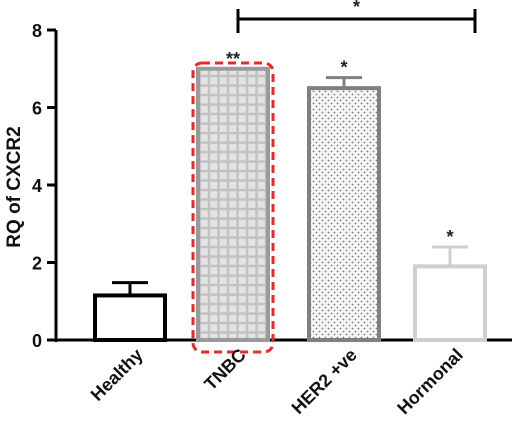  What do you see at coordinates (344, 214) in the screenshot?
I see `bar-her2-ve` at bounding box center [344, 214].